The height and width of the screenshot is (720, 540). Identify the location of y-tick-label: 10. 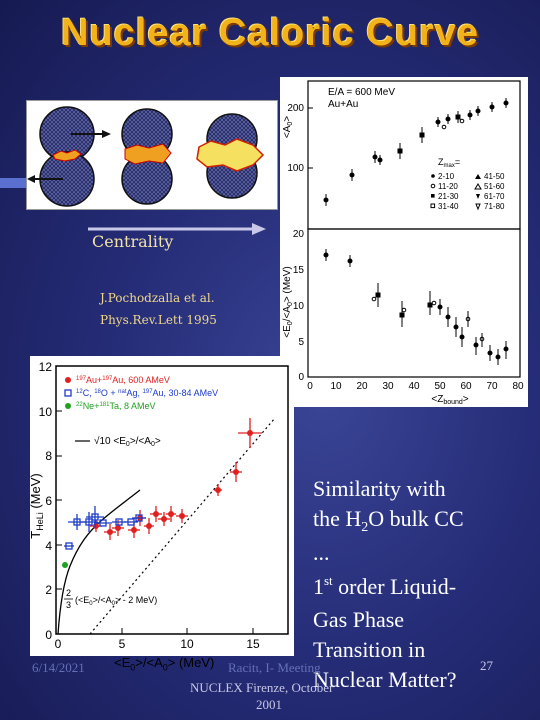
(46, 412).